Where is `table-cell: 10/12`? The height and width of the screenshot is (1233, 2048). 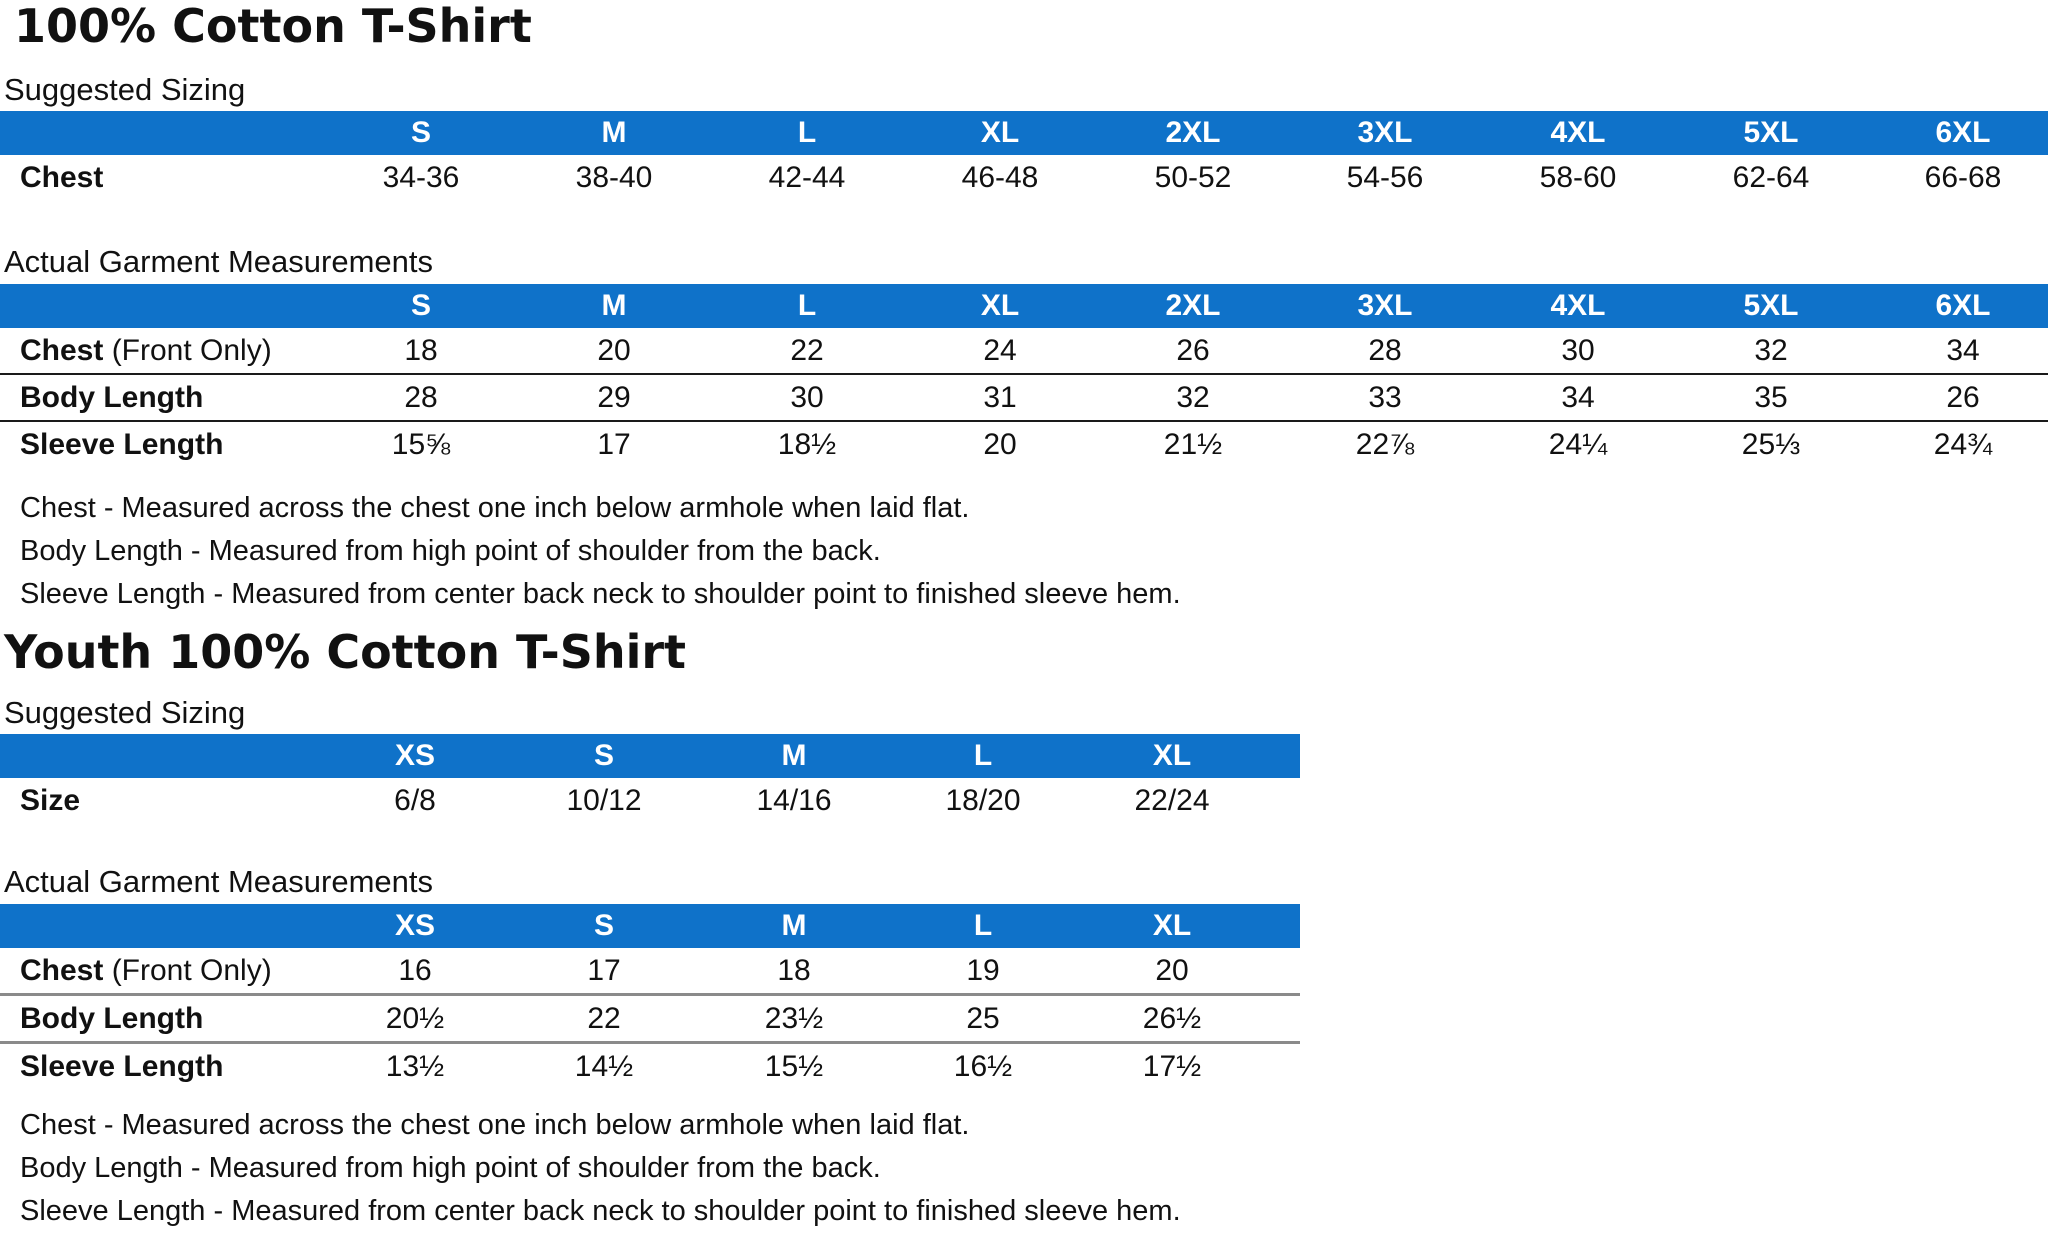
table-cell: 10/12 is located at coordinates (604, 800).